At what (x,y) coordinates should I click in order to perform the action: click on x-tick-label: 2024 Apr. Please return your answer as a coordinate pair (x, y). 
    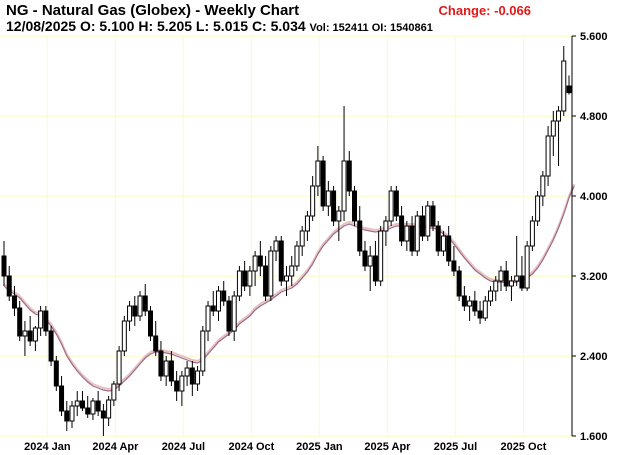
    Looking at the image, I should click on (115, 447).